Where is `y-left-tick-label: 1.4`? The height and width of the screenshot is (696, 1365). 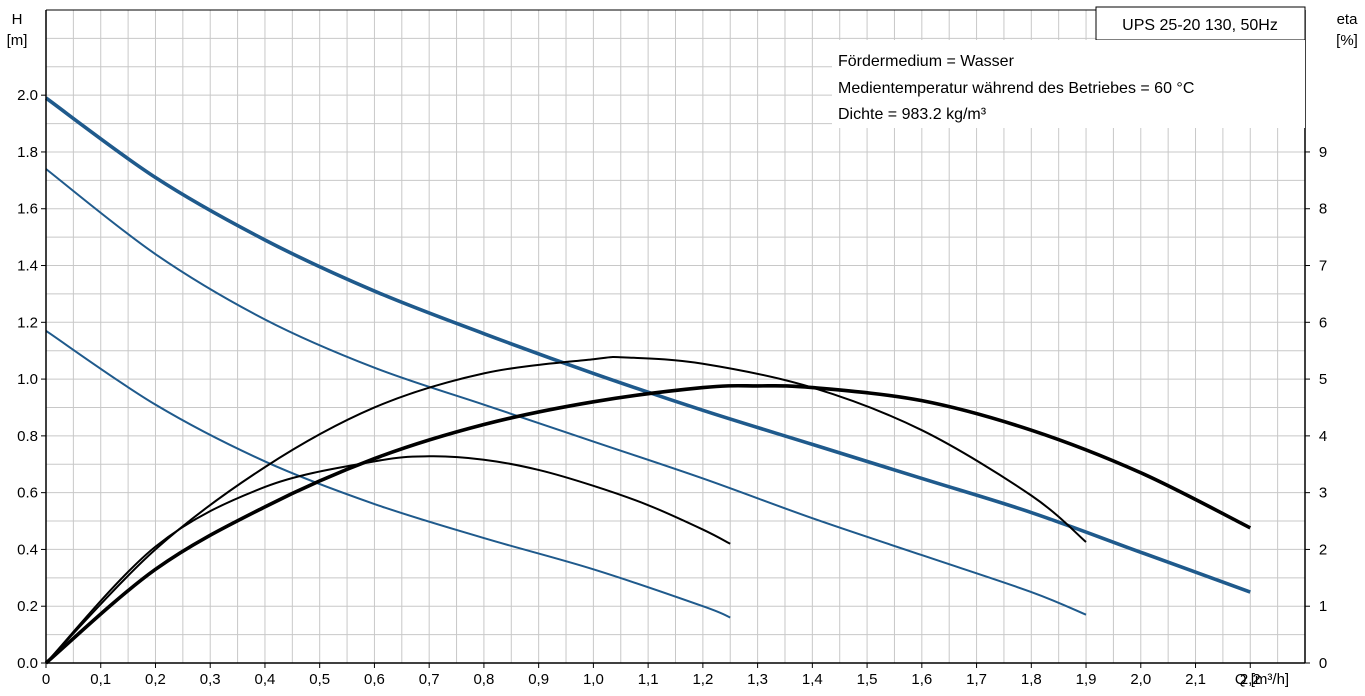
y-left-tick-label: 1.4 is located at coordinates (27, 266).